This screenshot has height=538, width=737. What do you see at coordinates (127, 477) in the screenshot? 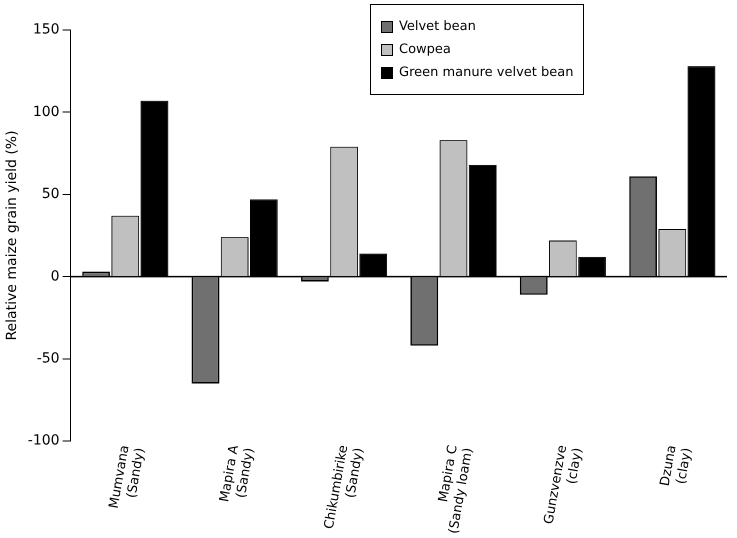
I see `x-tick-label: Mumvana (Sandy)` at bounding box center [127, 477].